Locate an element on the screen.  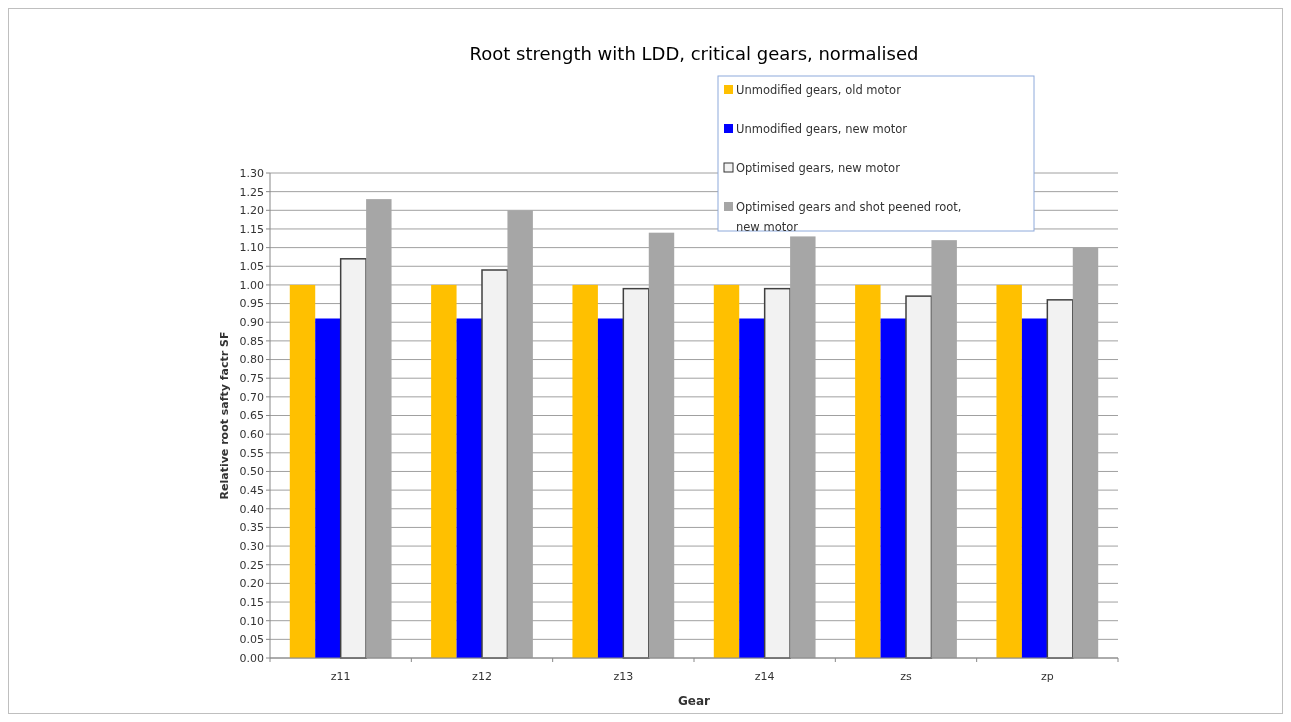
y-tick-label: 0.60 is located at coordinates (251, 434).